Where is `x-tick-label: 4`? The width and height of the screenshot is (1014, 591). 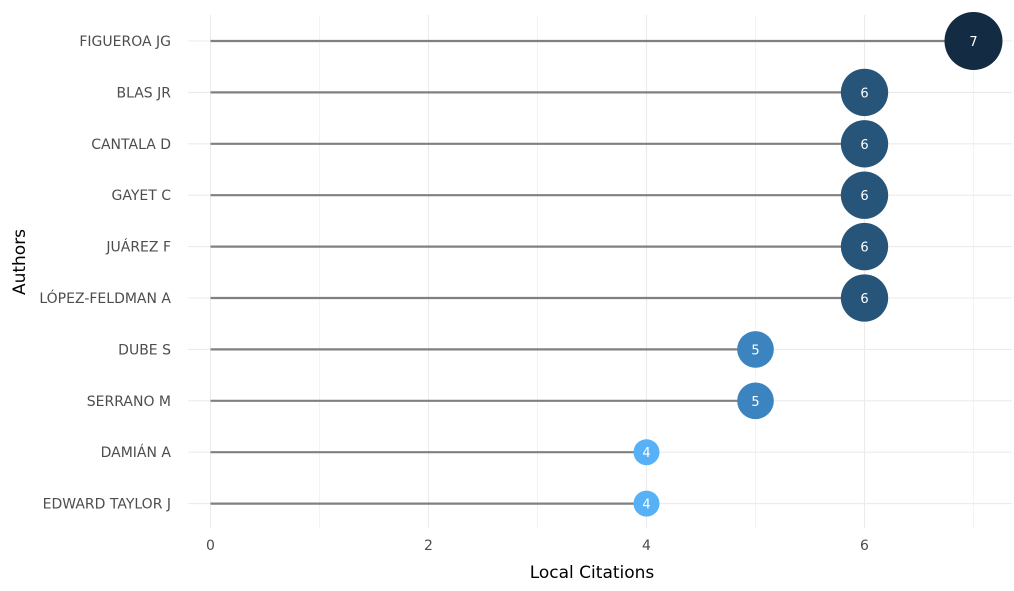 x-tick-label: 4 is located at coordinates (646, 546).